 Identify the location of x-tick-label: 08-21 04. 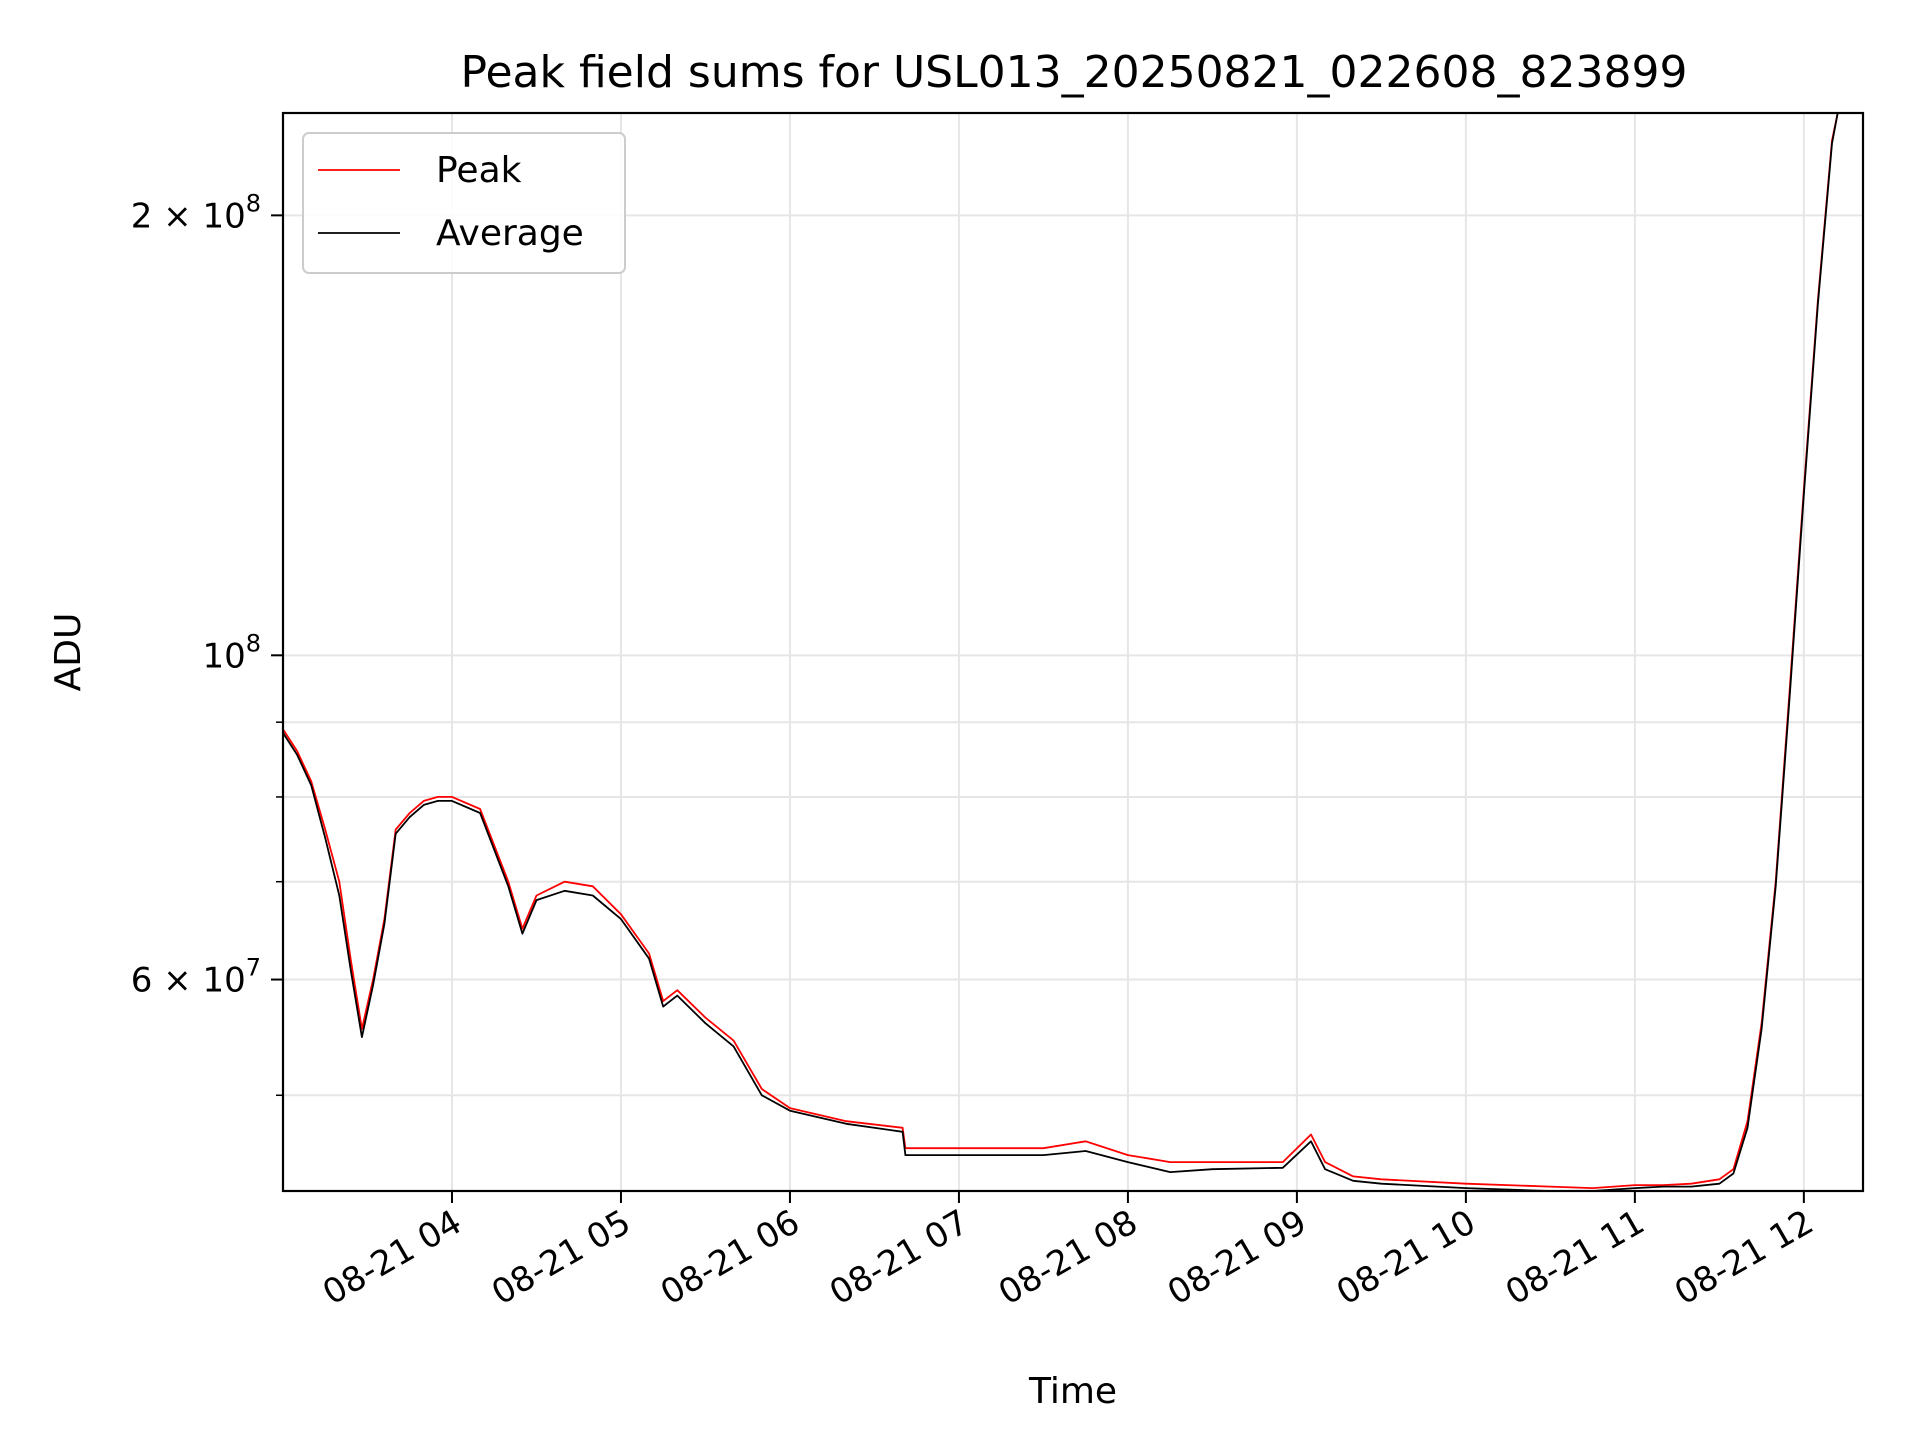
(392, 1257).